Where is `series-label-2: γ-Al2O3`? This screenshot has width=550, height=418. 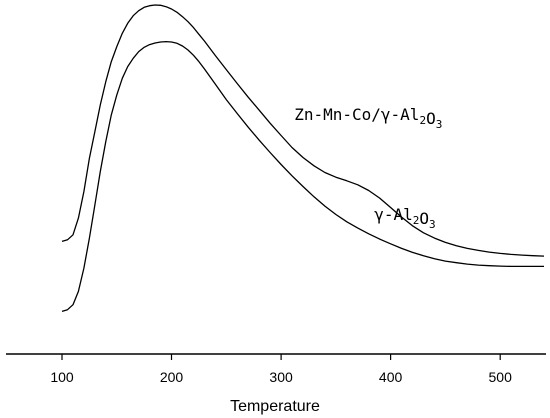
series-label-2: γ-Al2O3 is located at coordinates (404, 218).